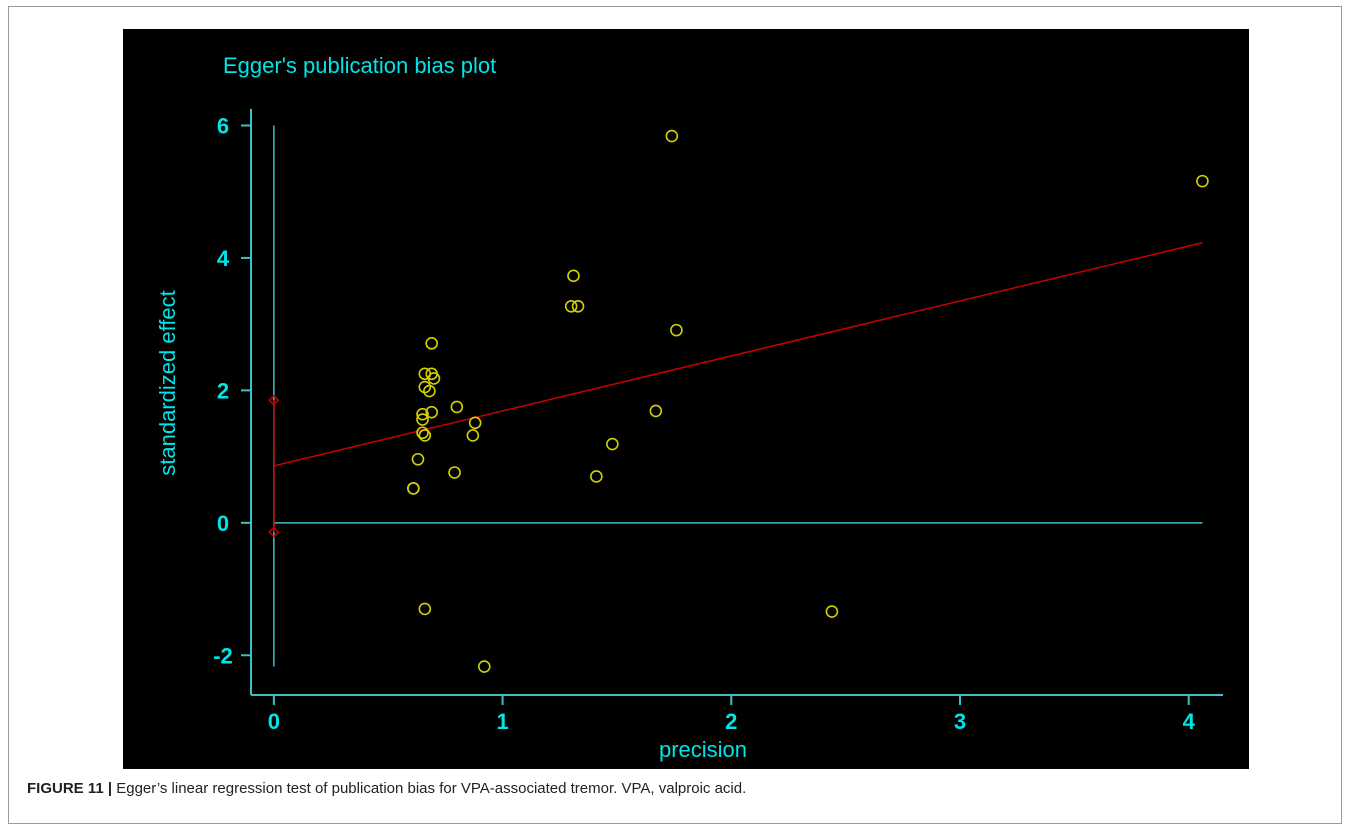 This screenshot has width=1352, height=832. Describe the element at coordinates (223, 523) in the screenshot. I see `y-tick-label: 0` at that location.